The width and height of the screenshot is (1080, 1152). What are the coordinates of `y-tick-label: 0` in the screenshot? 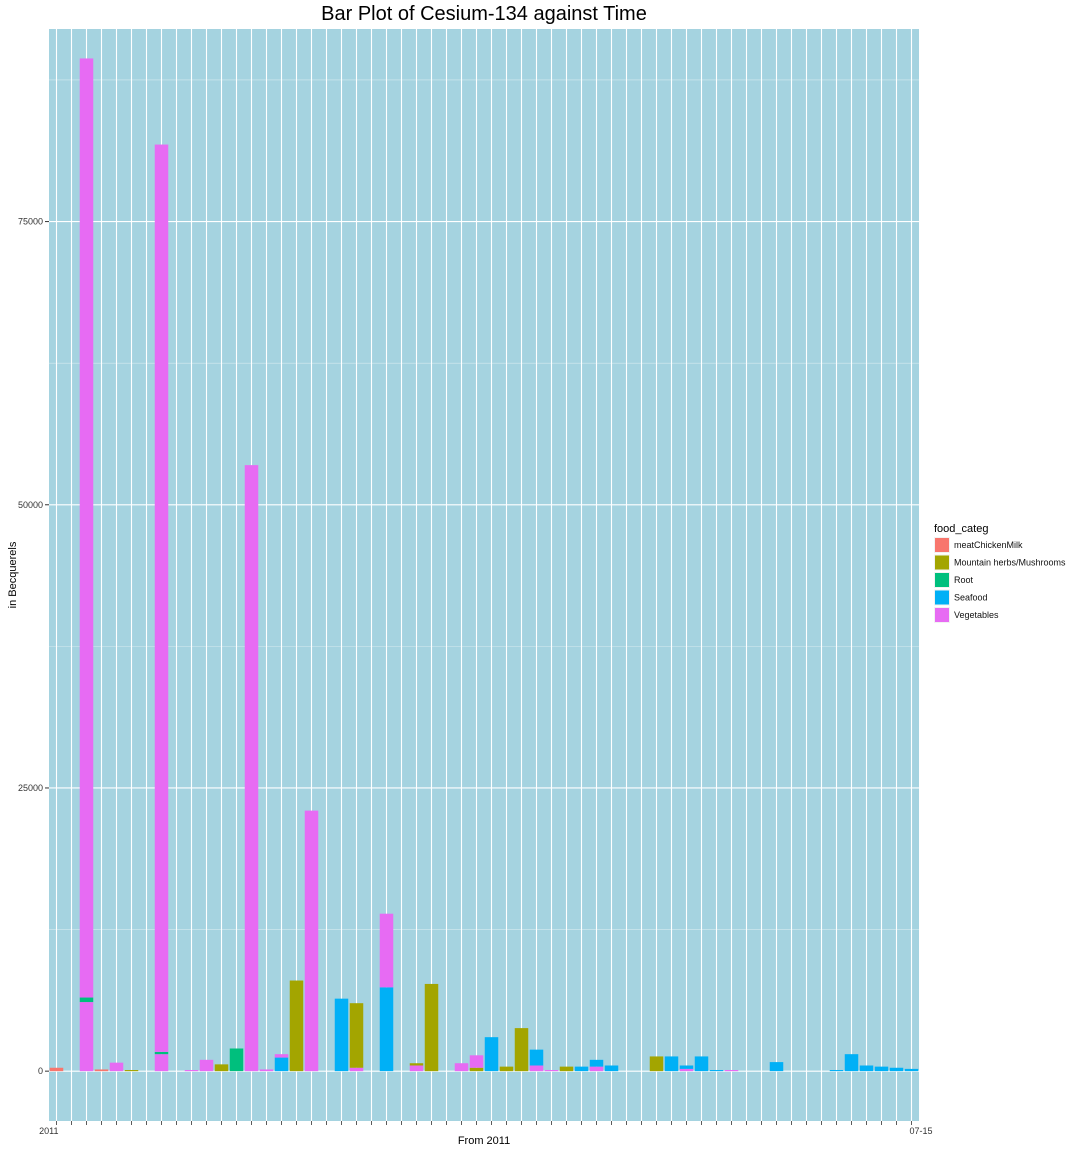 It's located at (40, 1071).